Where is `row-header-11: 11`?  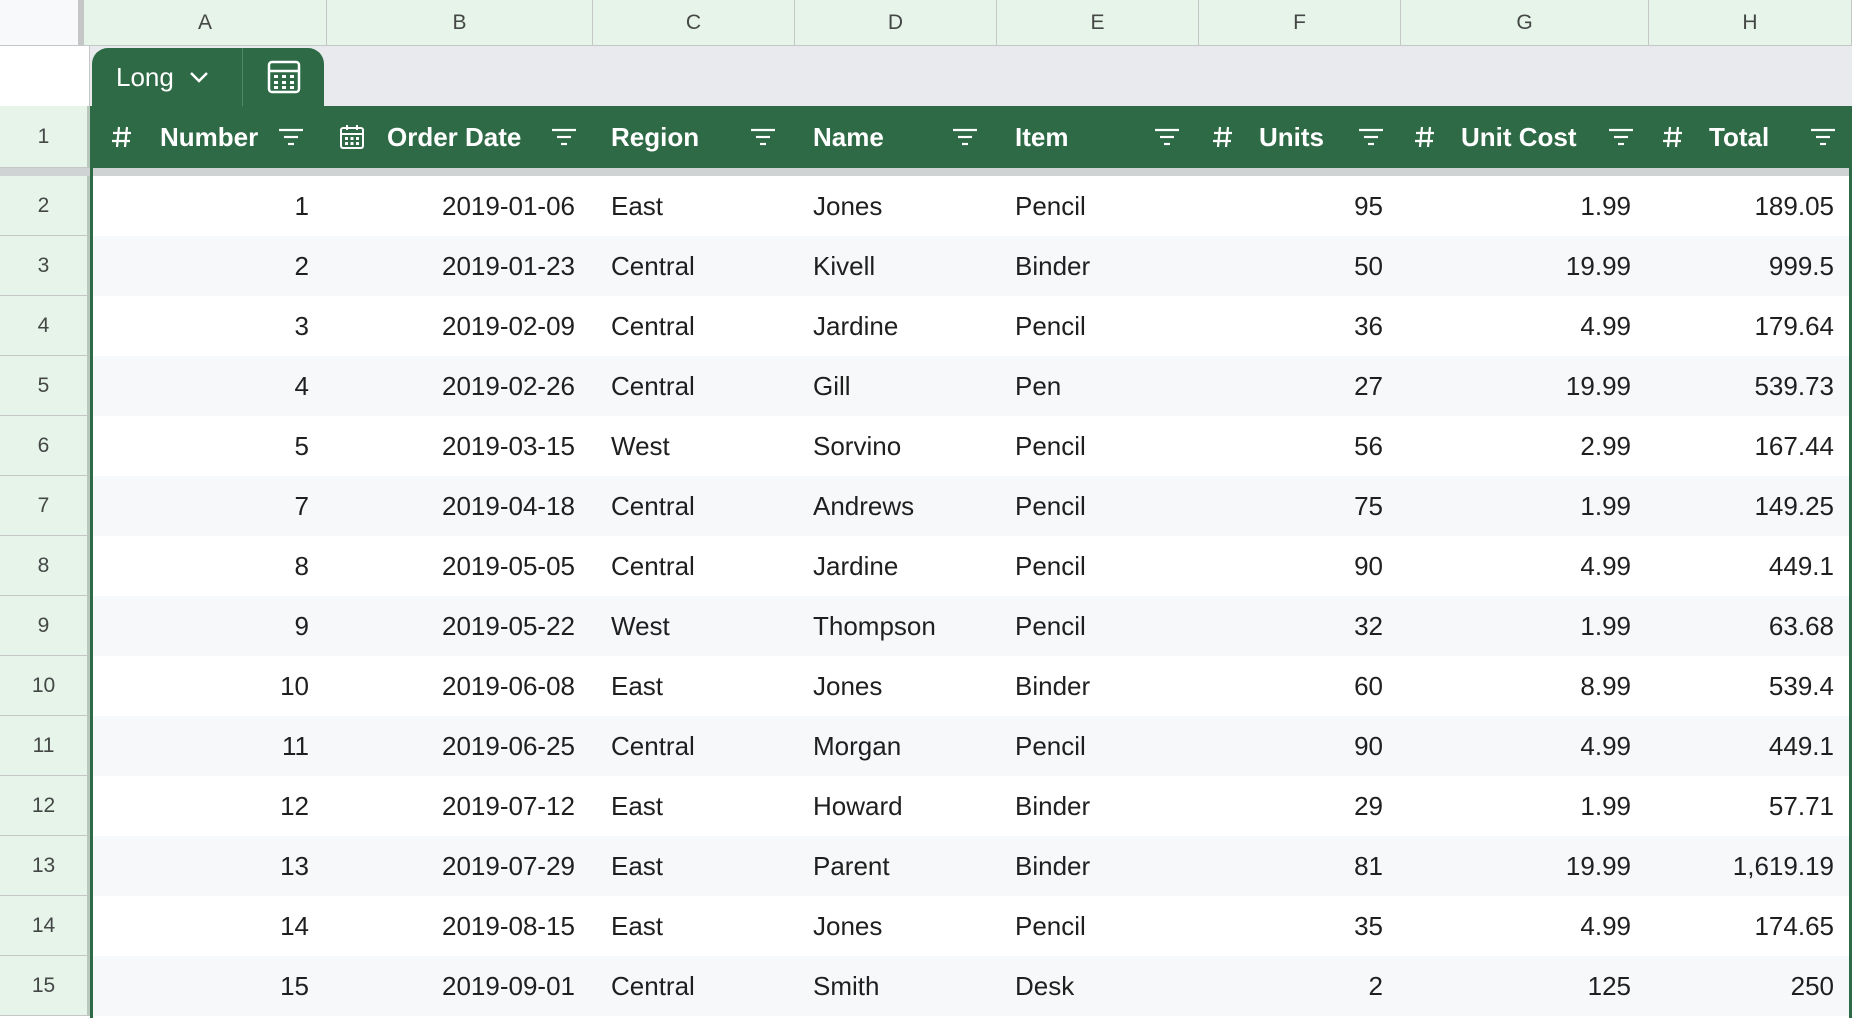
row-header-11: 11 is located at coordinates (45, 746).